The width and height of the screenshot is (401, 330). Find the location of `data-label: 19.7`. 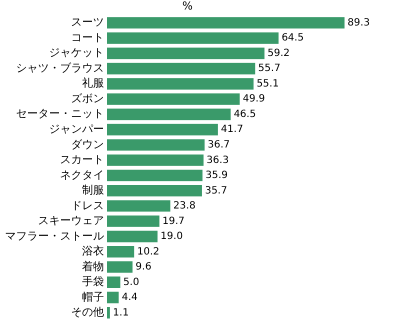

data-label: 19.7 is located at coordinates (173, 221).